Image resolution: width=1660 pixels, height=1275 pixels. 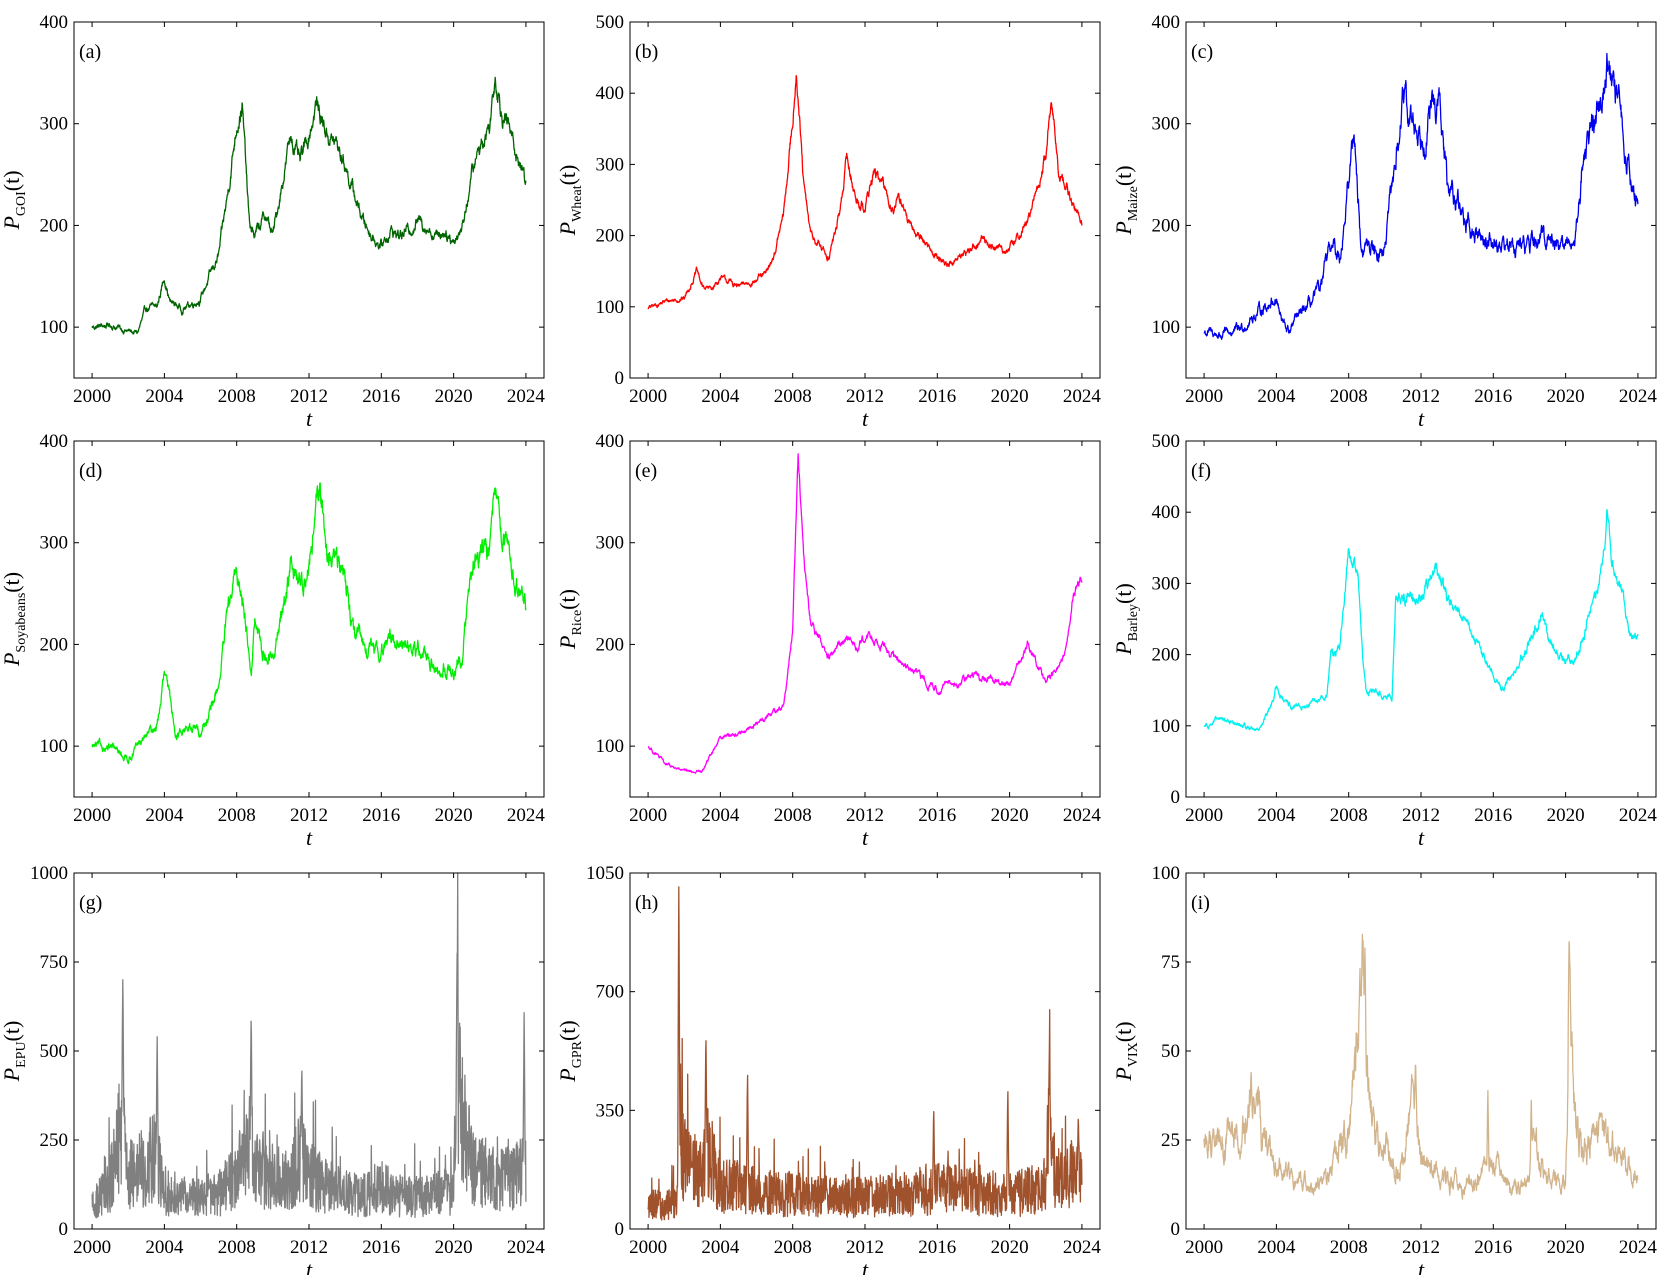 I want to click on y-tick-label: 700, so click(x=610, y=992).